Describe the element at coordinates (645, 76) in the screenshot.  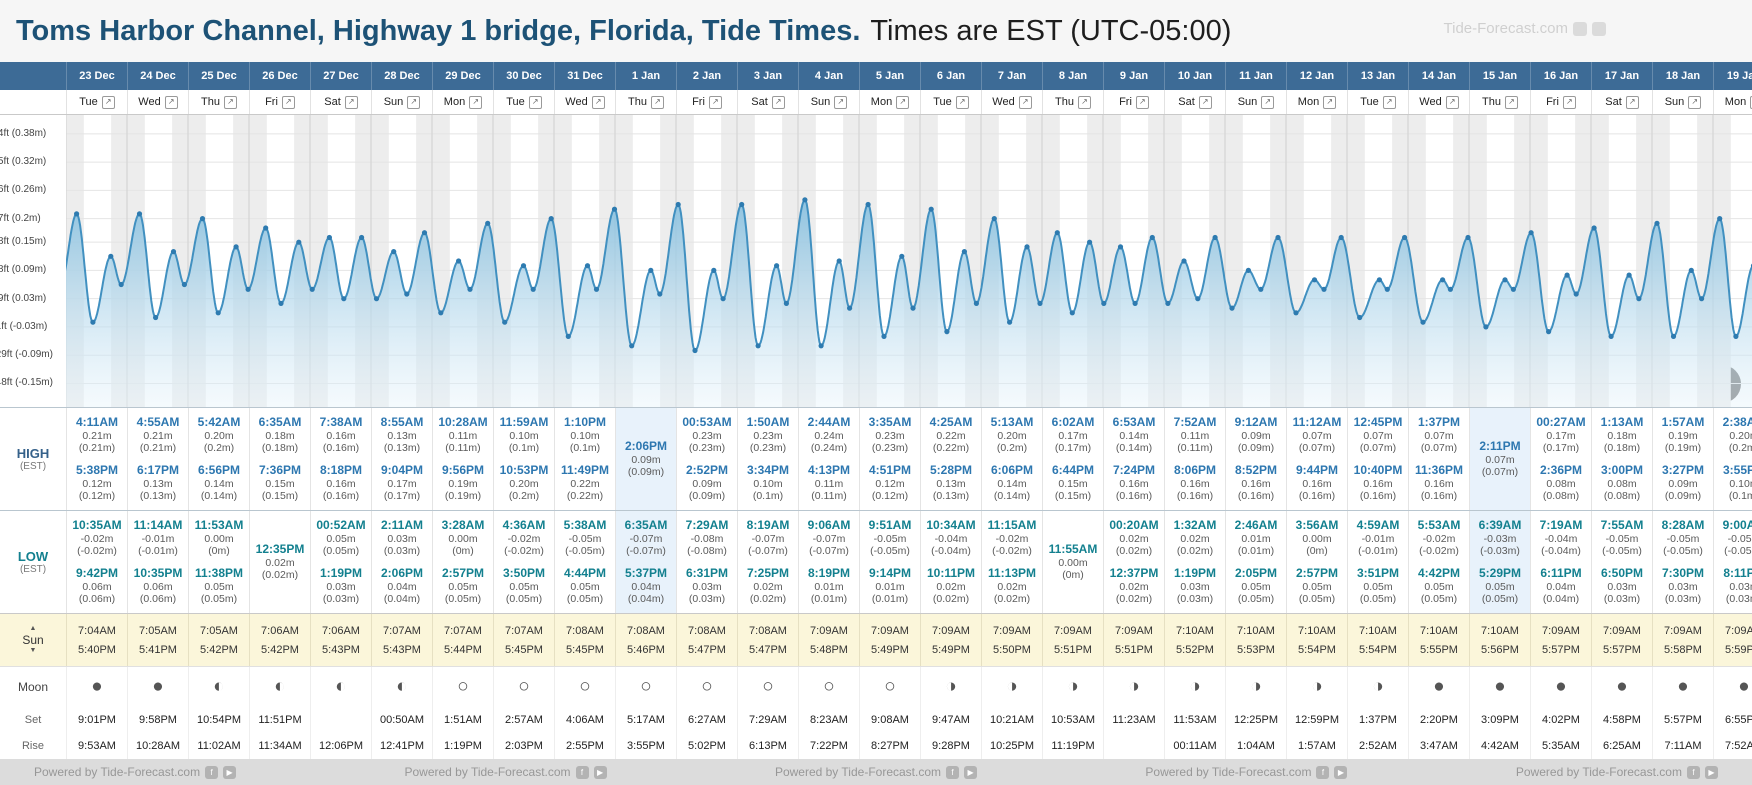
I see `date-header-cell: 1 Jan` at that location.